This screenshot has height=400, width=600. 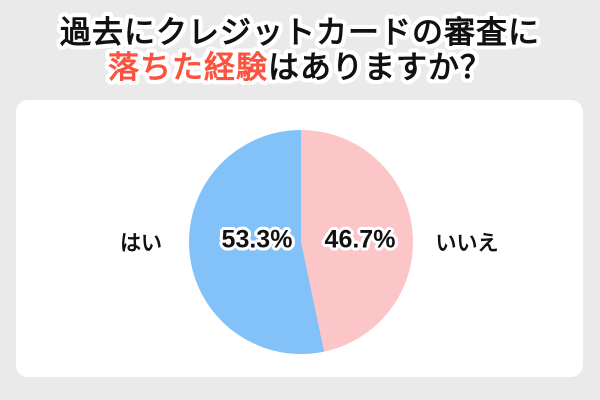 I want to click on chart-title-highlight: 落ちた経験, so click(x=188, y=67).